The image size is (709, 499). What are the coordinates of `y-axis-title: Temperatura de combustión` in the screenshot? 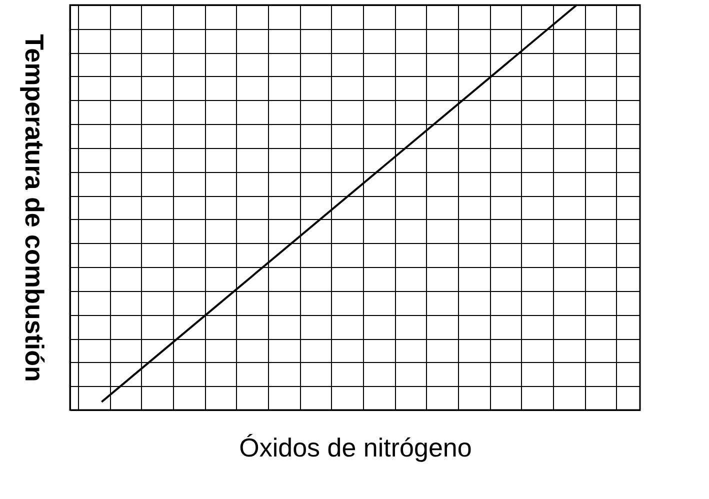 It's located at (35, 208).